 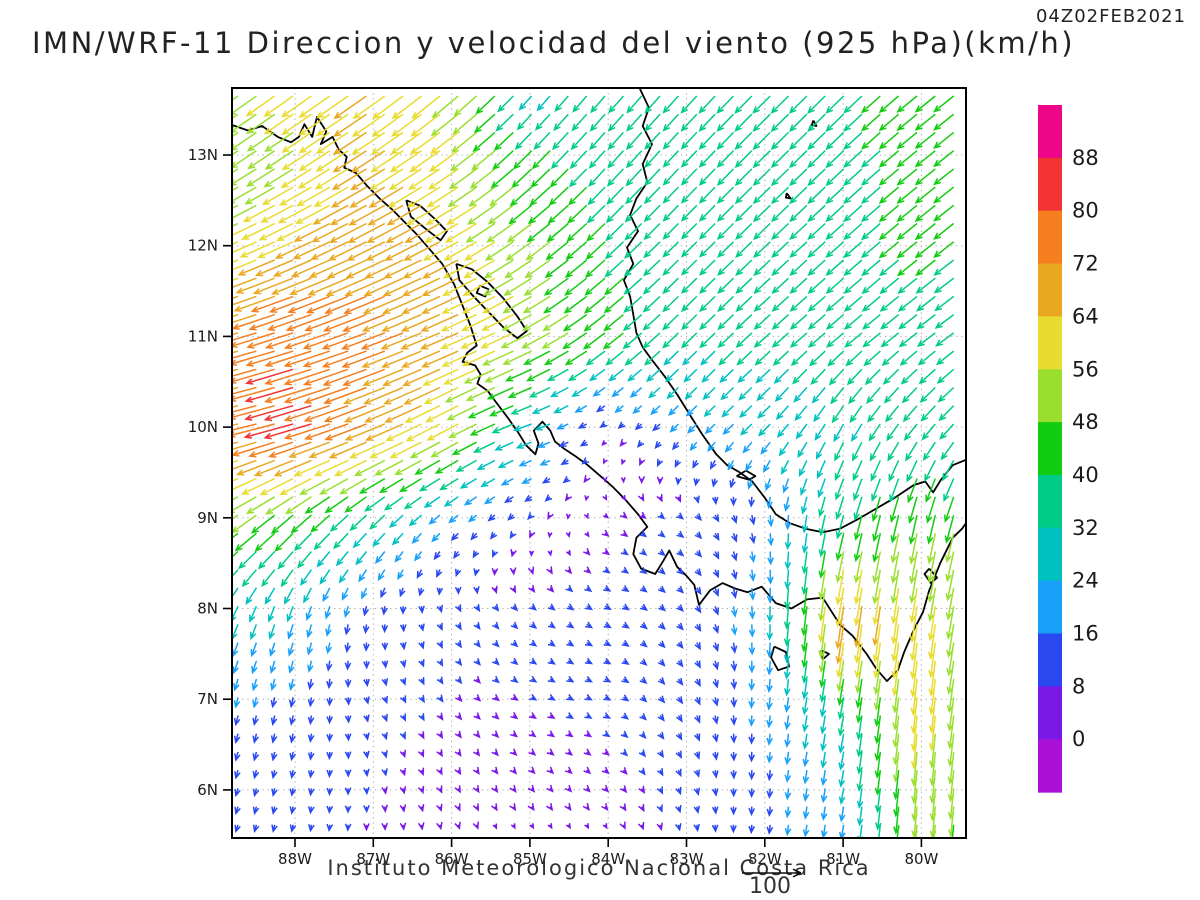 What do you see at coordinates (1110, 16) in the screenshot?
I see `valid-time-label: 04Z02FEB2021` at bounding box center [1110, 16].